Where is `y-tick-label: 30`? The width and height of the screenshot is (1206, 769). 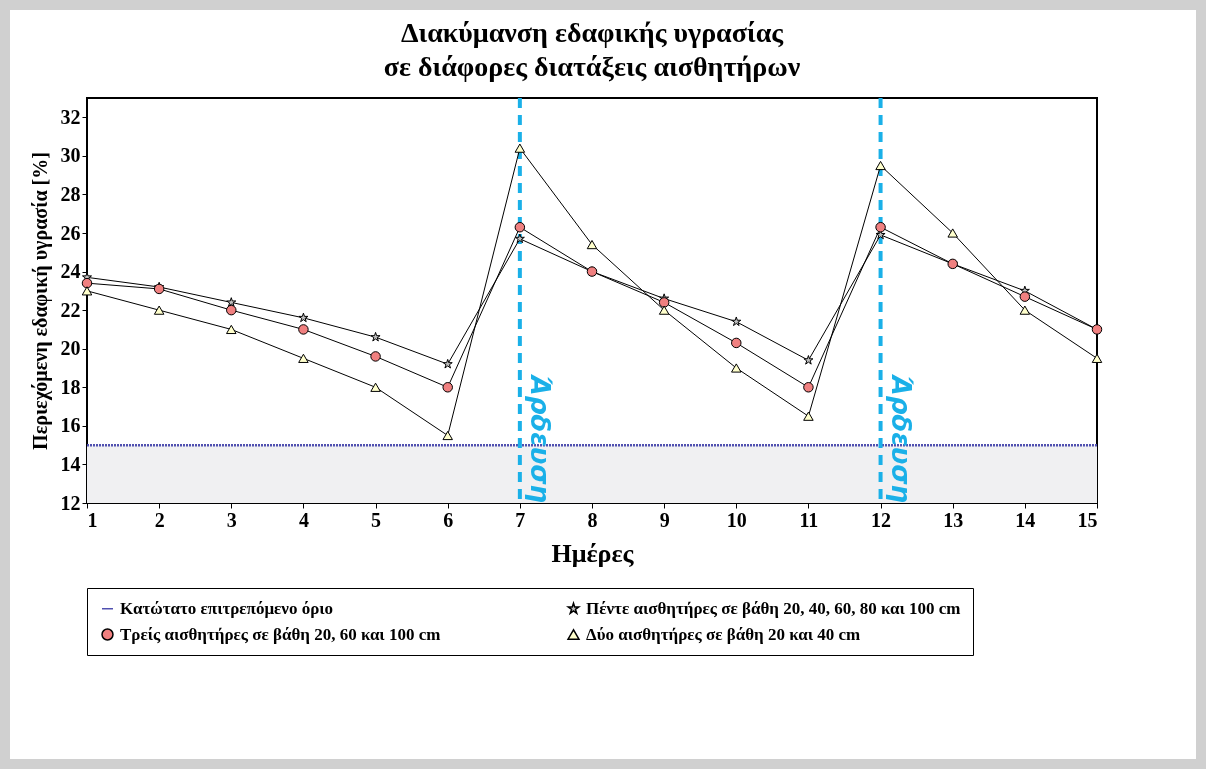
y-tick-label: 30 is located at coordinates (70, 155).